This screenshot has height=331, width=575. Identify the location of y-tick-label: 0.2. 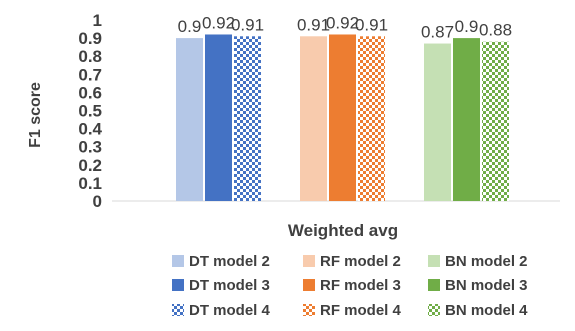
(90, 165).